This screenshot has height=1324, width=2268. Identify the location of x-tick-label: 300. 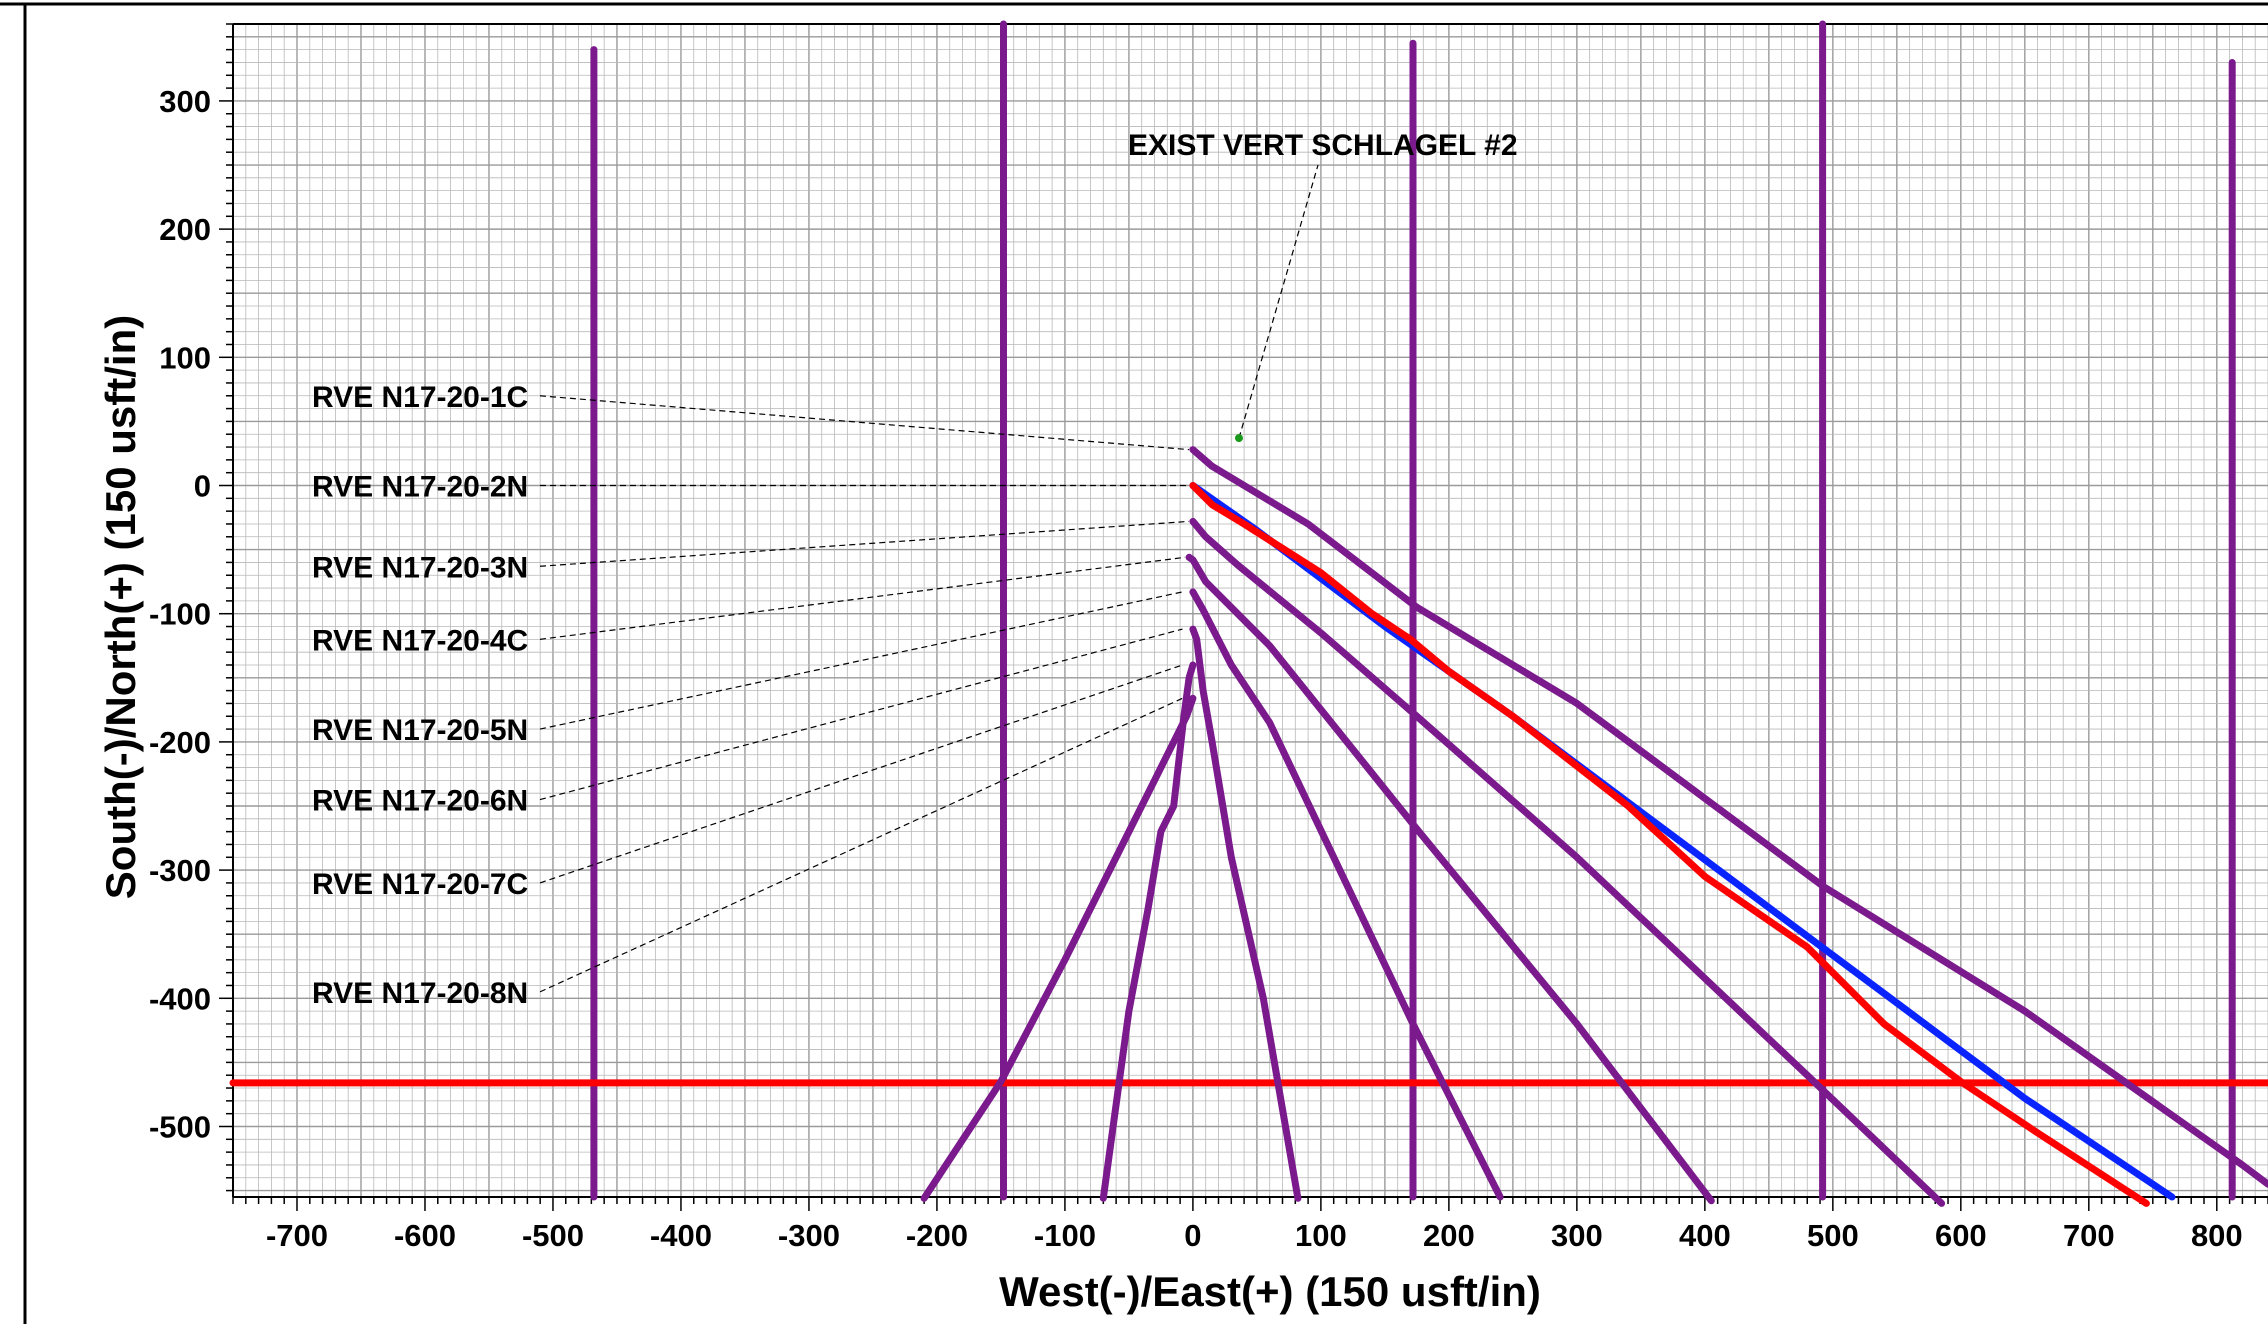
(1577, 1235).